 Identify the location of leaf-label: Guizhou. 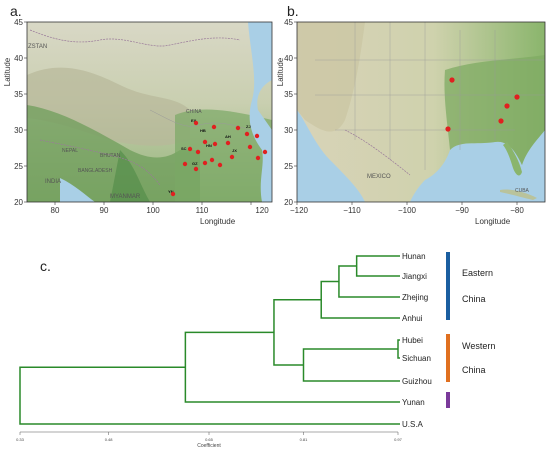
(417, 381).